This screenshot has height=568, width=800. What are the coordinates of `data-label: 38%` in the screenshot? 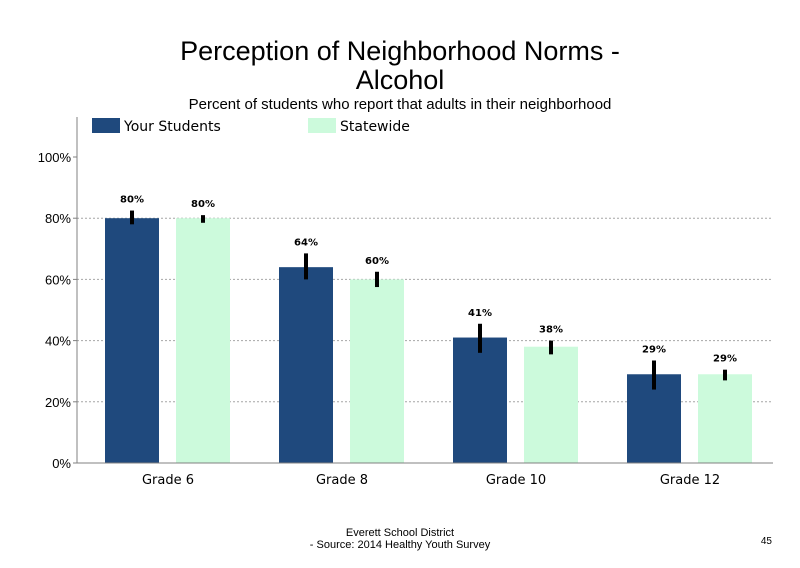 It's located at (551, 330).